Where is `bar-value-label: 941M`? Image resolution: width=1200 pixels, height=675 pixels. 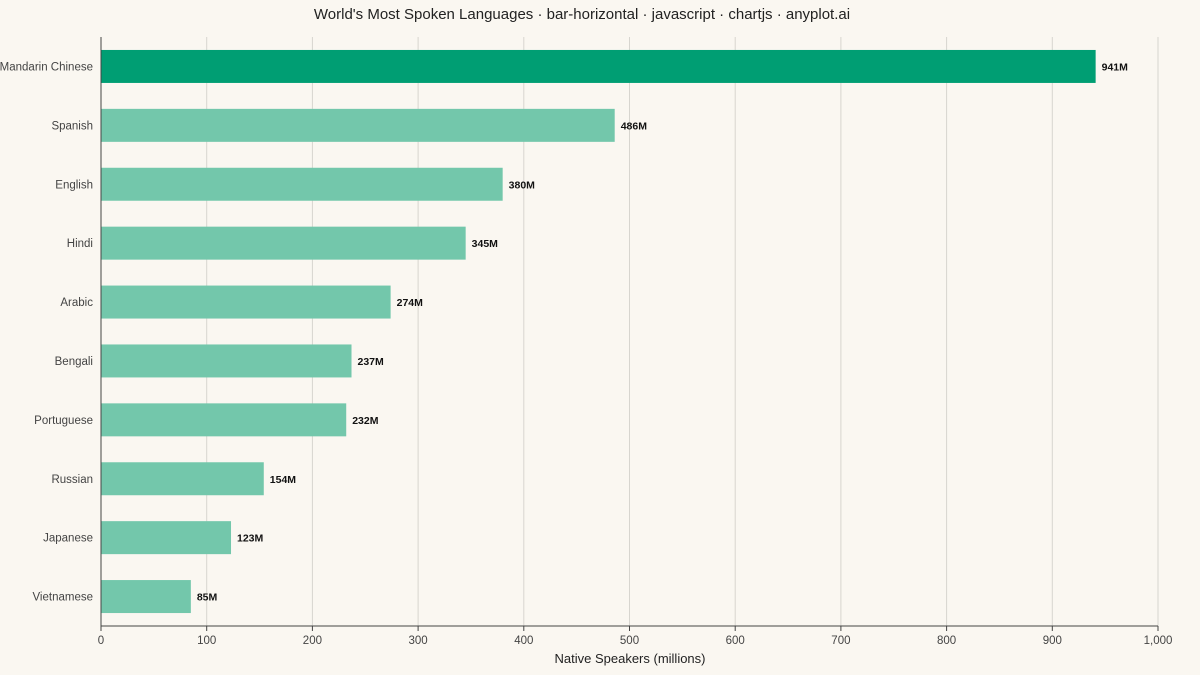
bar-value-label: 941M is located at coordinates (1115, 67).